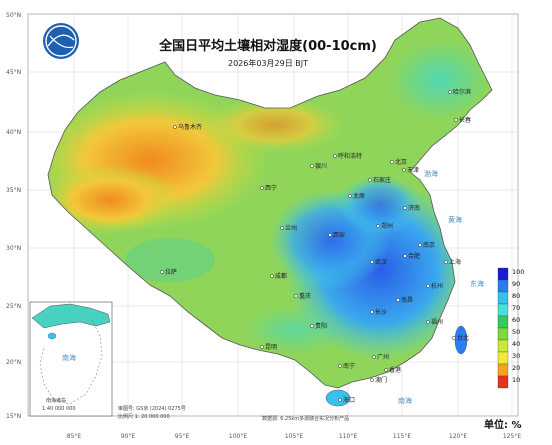  Describe the element at coordinates (52, 336) in the screenshot. I see `inset-hainan` at that location.